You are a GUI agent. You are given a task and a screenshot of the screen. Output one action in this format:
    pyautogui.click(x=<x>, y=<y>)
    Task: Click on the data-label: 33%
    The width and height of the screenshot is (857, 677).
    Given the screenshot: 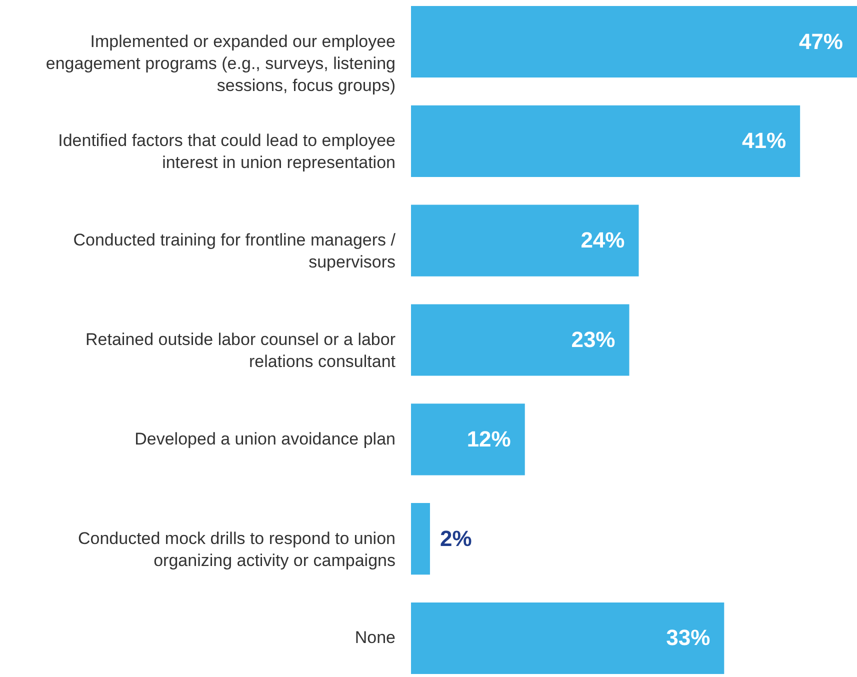 What is the action you would take?
    pyautogui.click(x=688, y=637)
    